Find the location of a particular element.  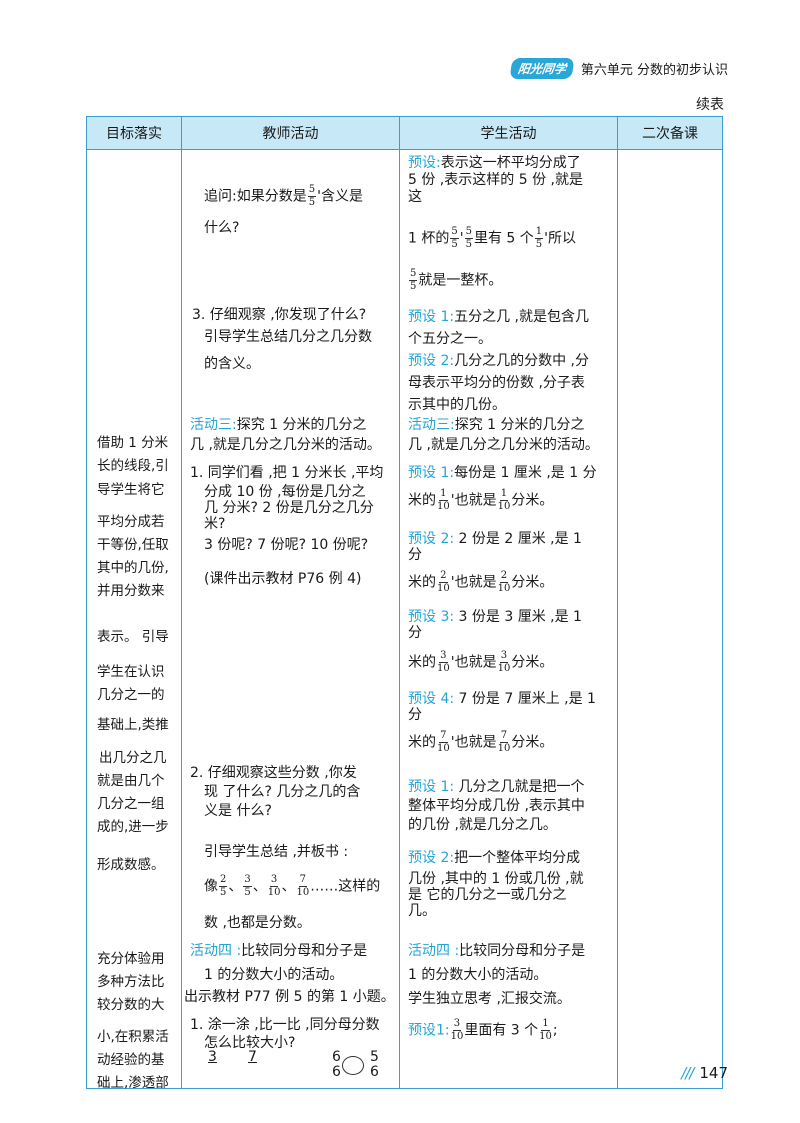

goal-line: 充分体验用 is located at coordinates (131, 959).